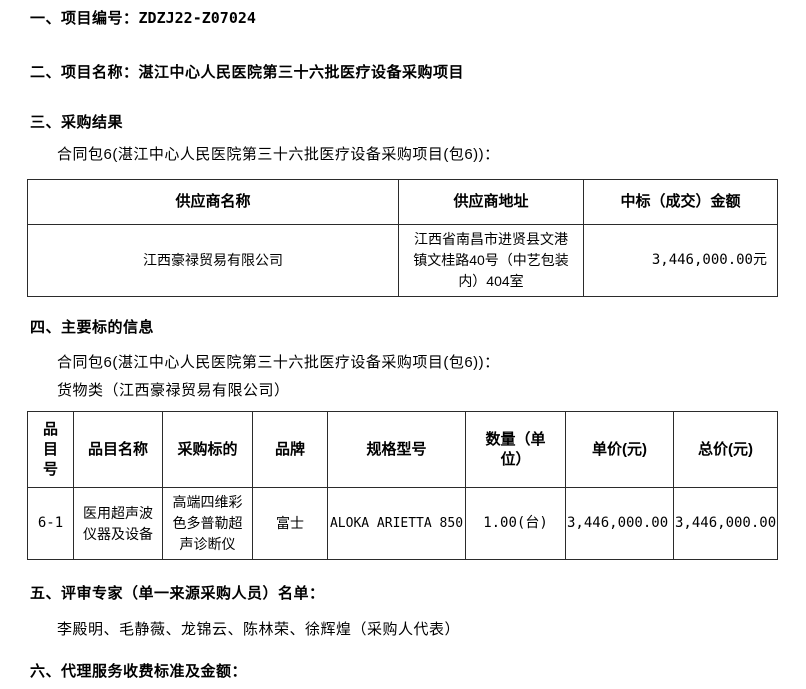 This screenshot has width=806, height=689. I want to click on subject-header-total-price: 总价(元), so click(725, 449).